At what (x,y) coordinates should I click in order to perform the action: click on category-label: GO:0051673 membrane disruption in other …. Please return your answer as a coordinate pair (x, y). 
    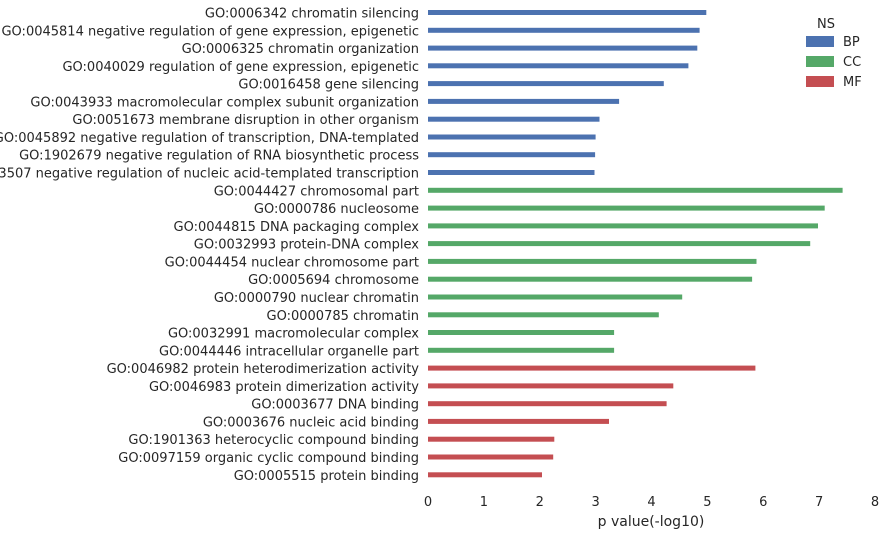
    Looking at the image, I should click on (245, 120).